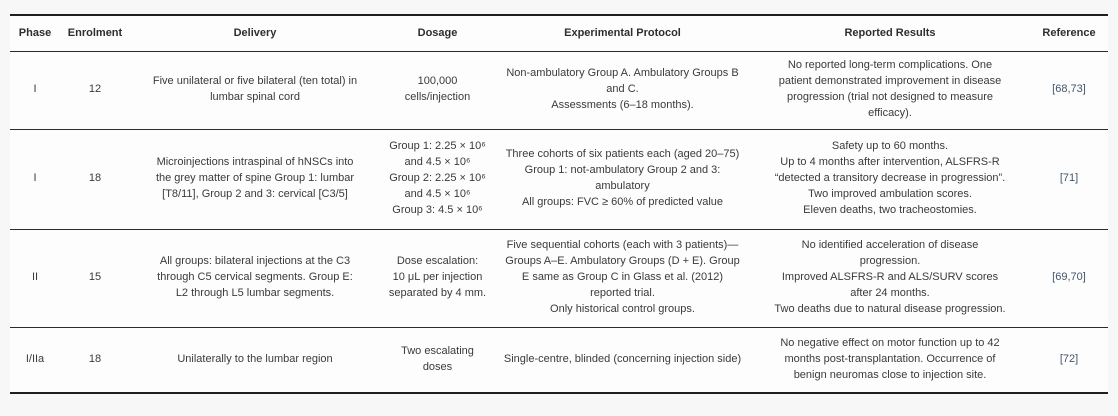 The height and width of the screenshot is (416, 1118). What do you see at coordinates (437, 358) in the screenshot?
I see `cell-dosage: Two escalating doses` at bounding box center [437, 358].